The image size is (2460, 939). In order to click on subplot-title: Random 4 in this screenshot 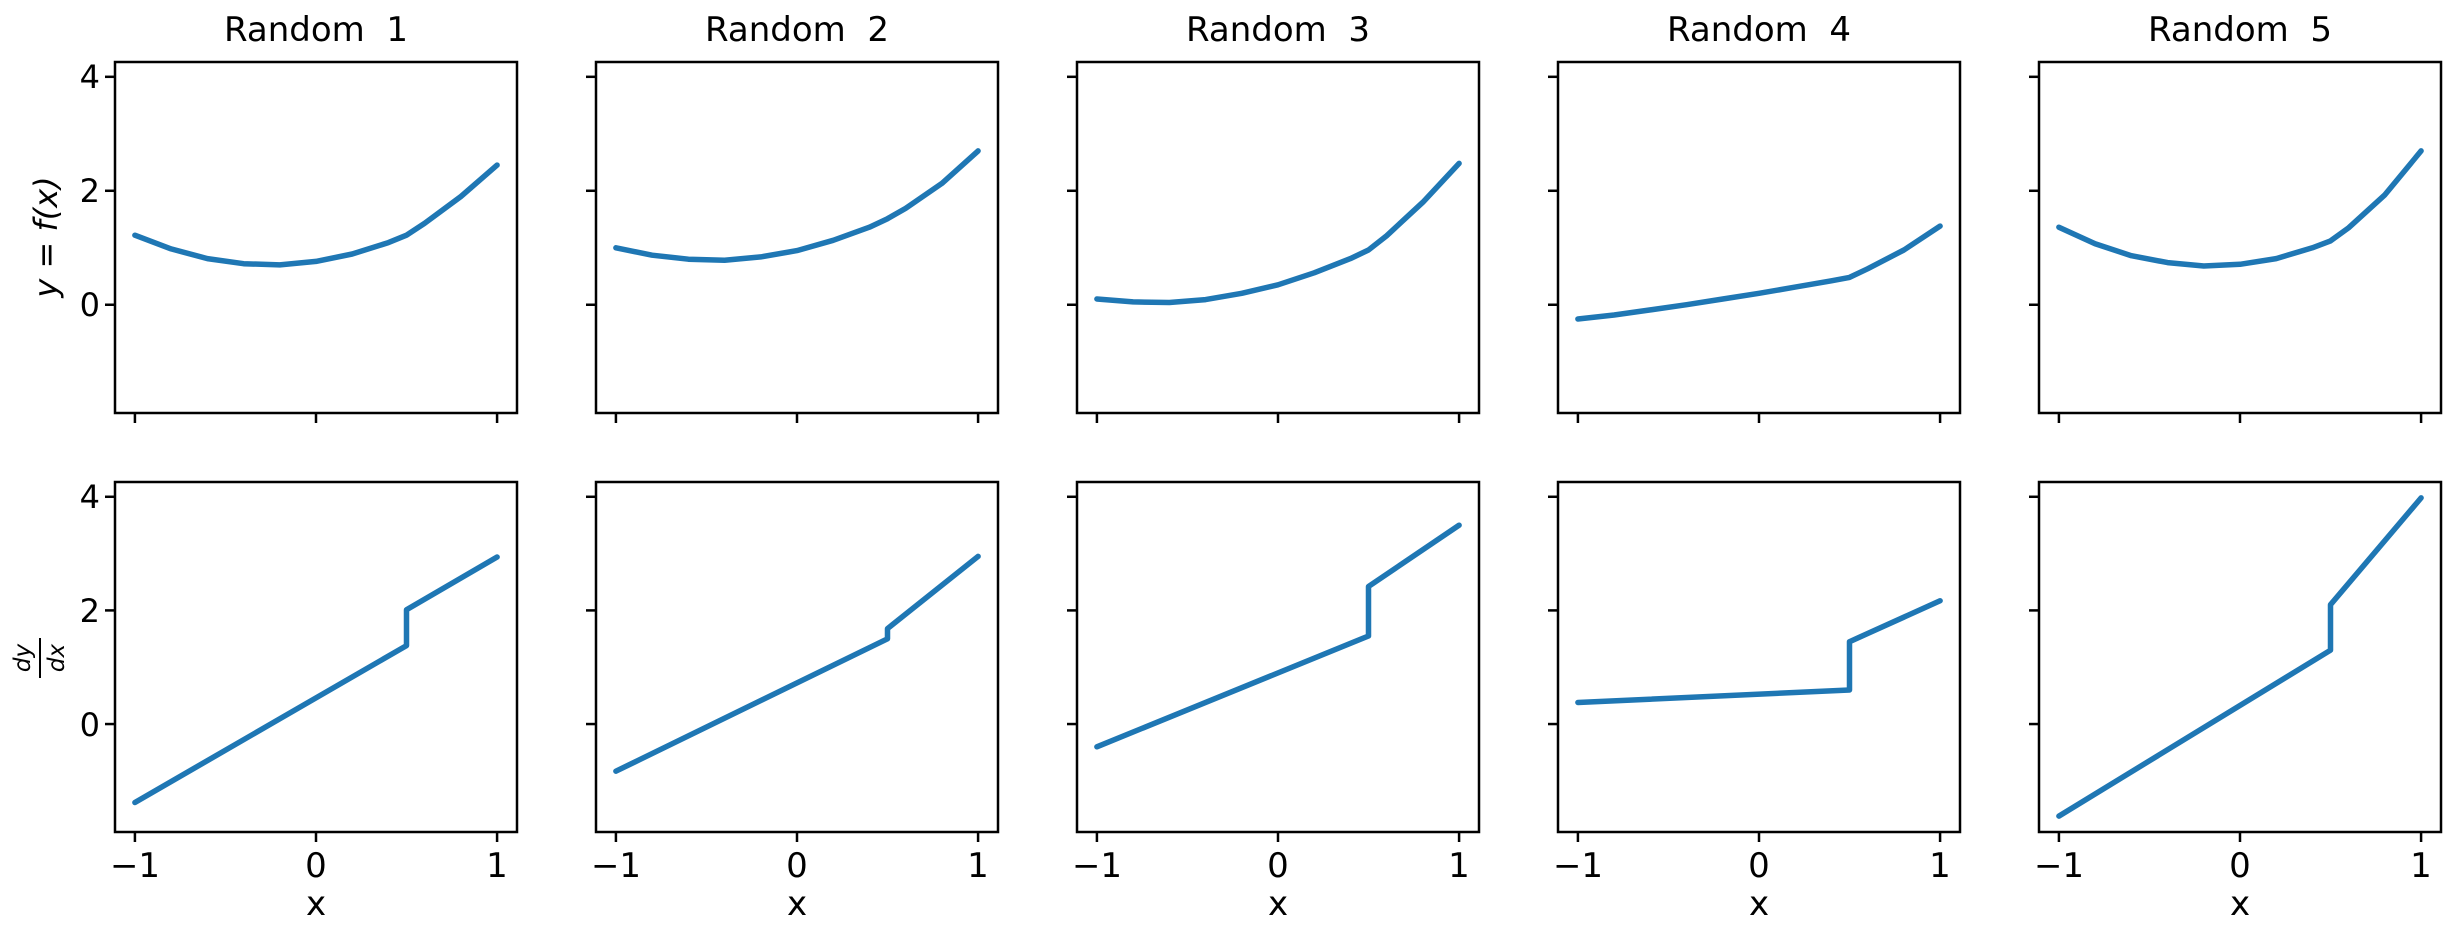, I will do `click(1758, 30)`.